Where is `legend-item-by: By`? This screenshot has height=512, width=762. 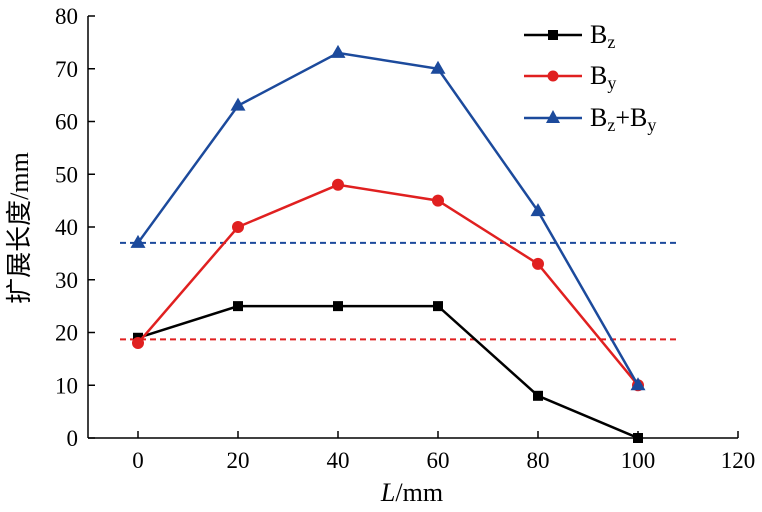 legend-item-by: By is located at coordinates (570, 77).